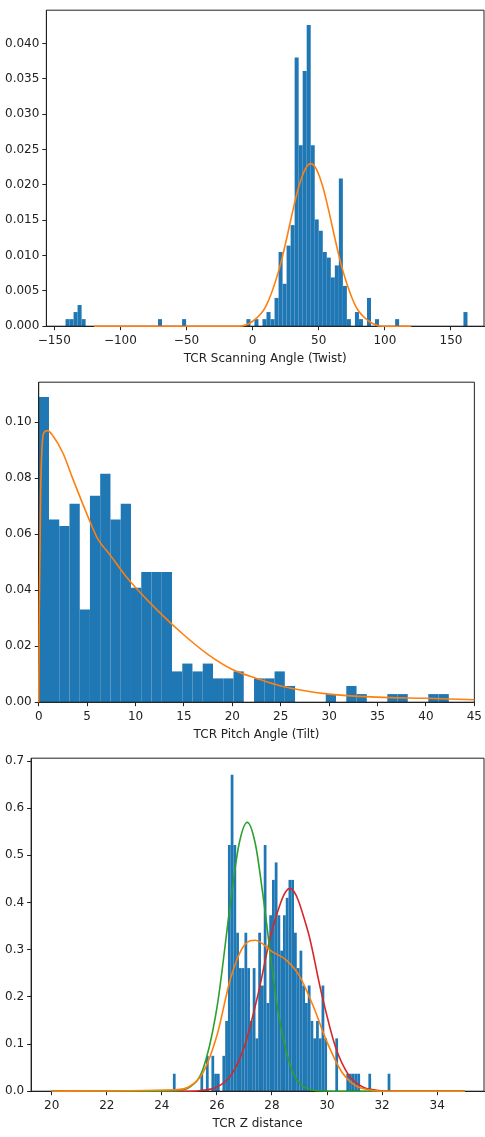 The image size is (485, 1137). I want to click on y-tick-label: 0.020, so click(22, 183).